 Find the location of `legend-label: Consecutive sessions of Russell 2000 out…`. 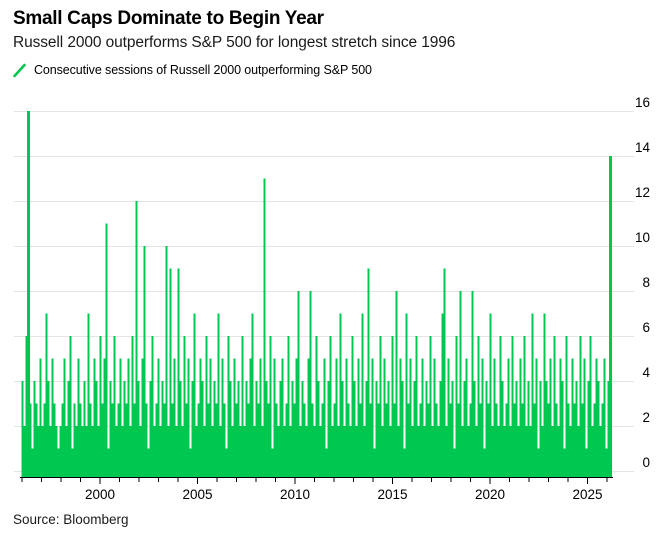

legend-label: Consecutive sessions of Russell 2000 out… is located at coordinates (203, 70).